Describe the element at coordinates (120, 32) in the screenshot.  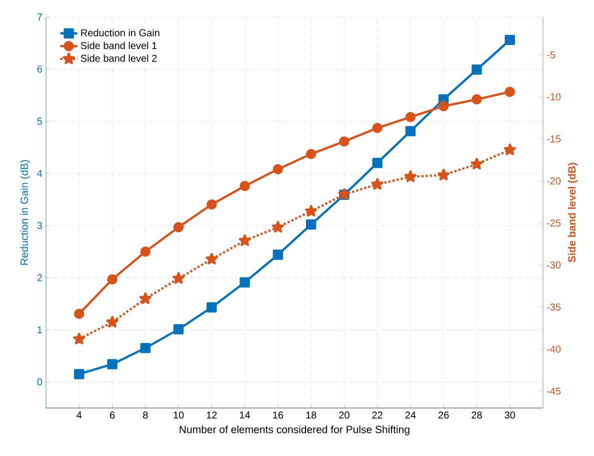
I see `legend-label: Reduction in Gain` at that location.